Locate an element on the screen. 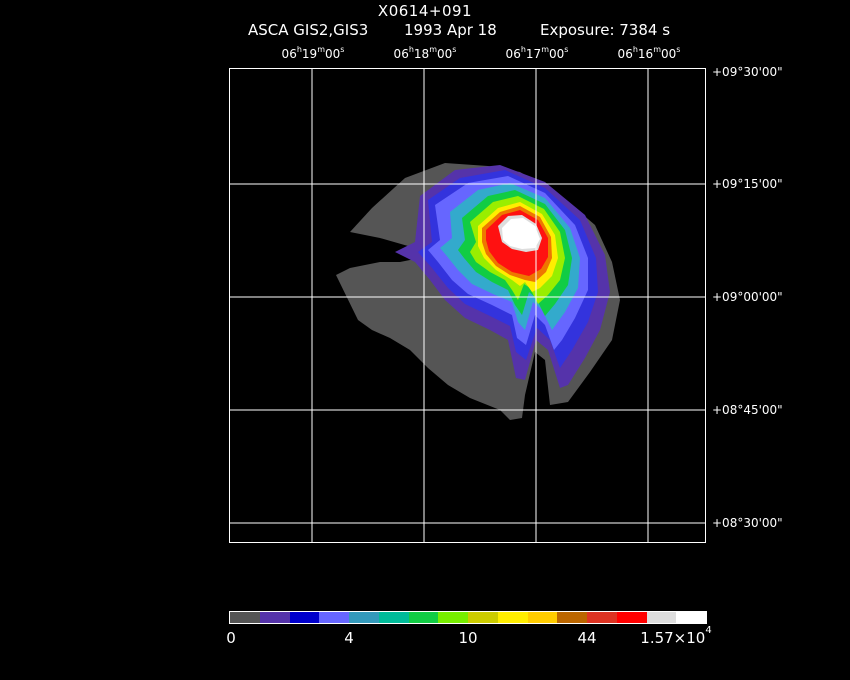 This screenshot has width=850, height=680. dec-label-0830: +08°30'00" is located at coordinates (747, 523).